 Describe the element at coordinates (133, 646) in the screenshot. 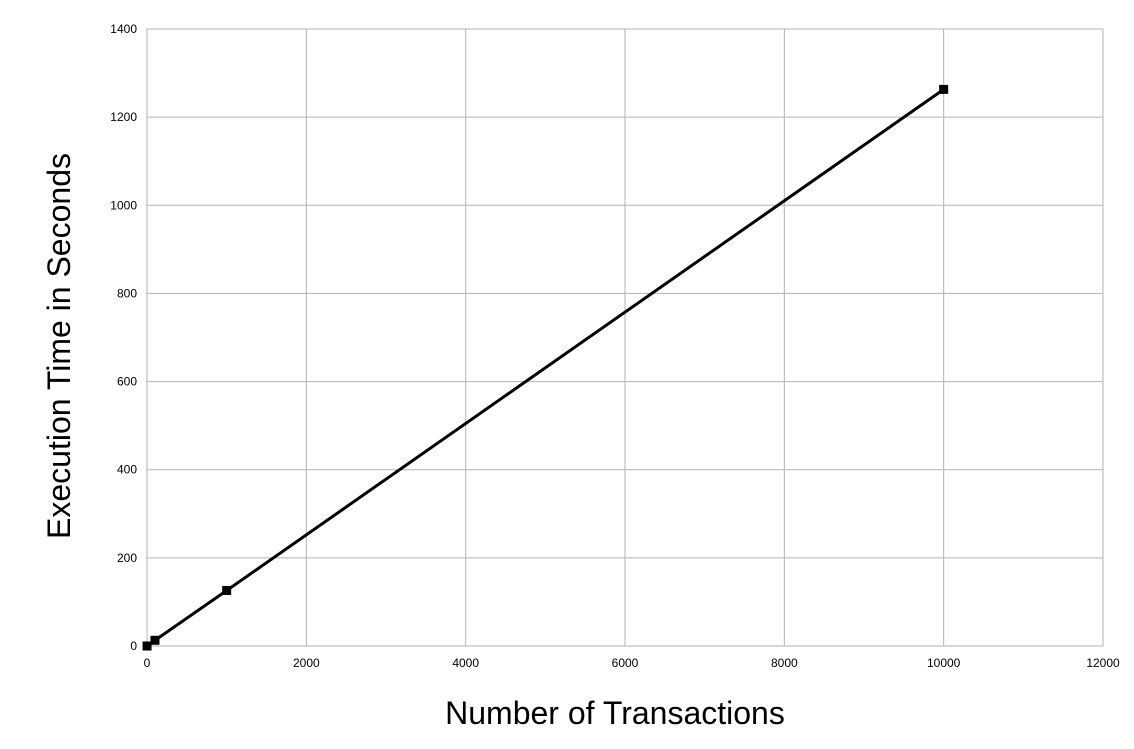

I see `y-tick-label: 0` at that location.